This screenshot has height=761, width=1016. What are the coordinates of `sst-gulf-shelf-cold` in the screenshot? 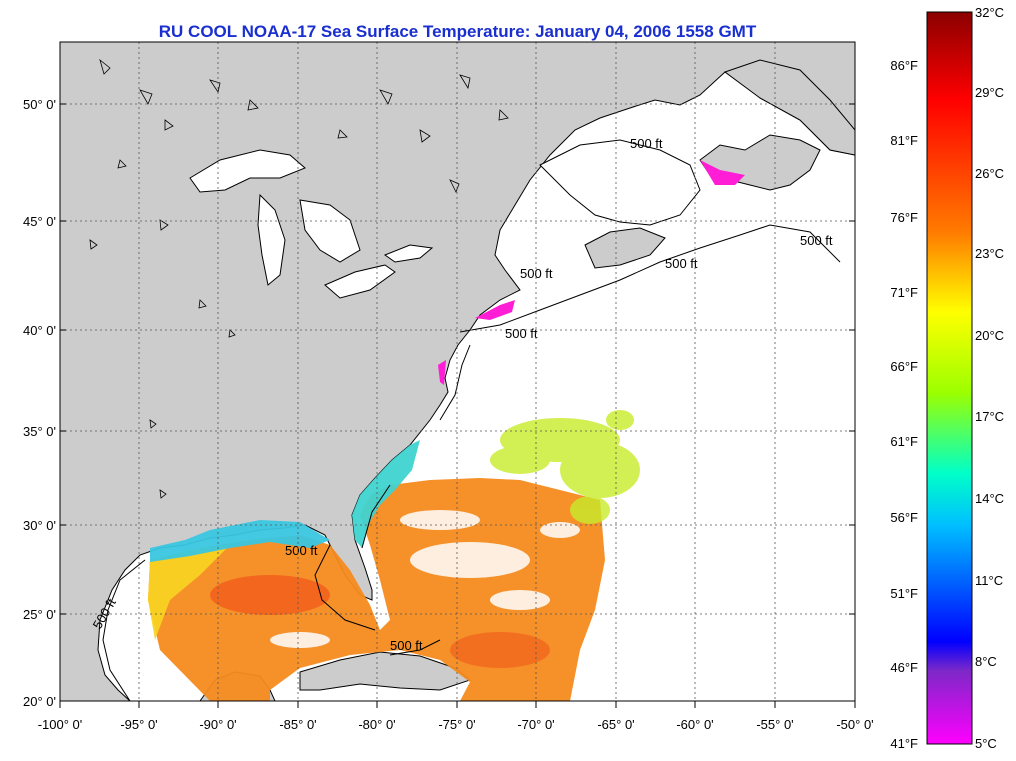 It's located at (240, 541).